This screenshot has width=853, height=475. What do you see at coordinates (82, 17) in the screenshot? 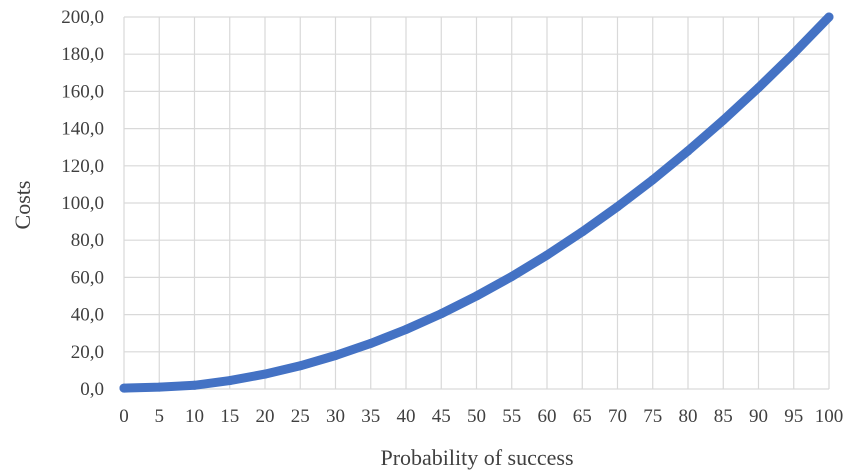
I see `y-tick-label: 200,0` at bounding box center [82, 17].